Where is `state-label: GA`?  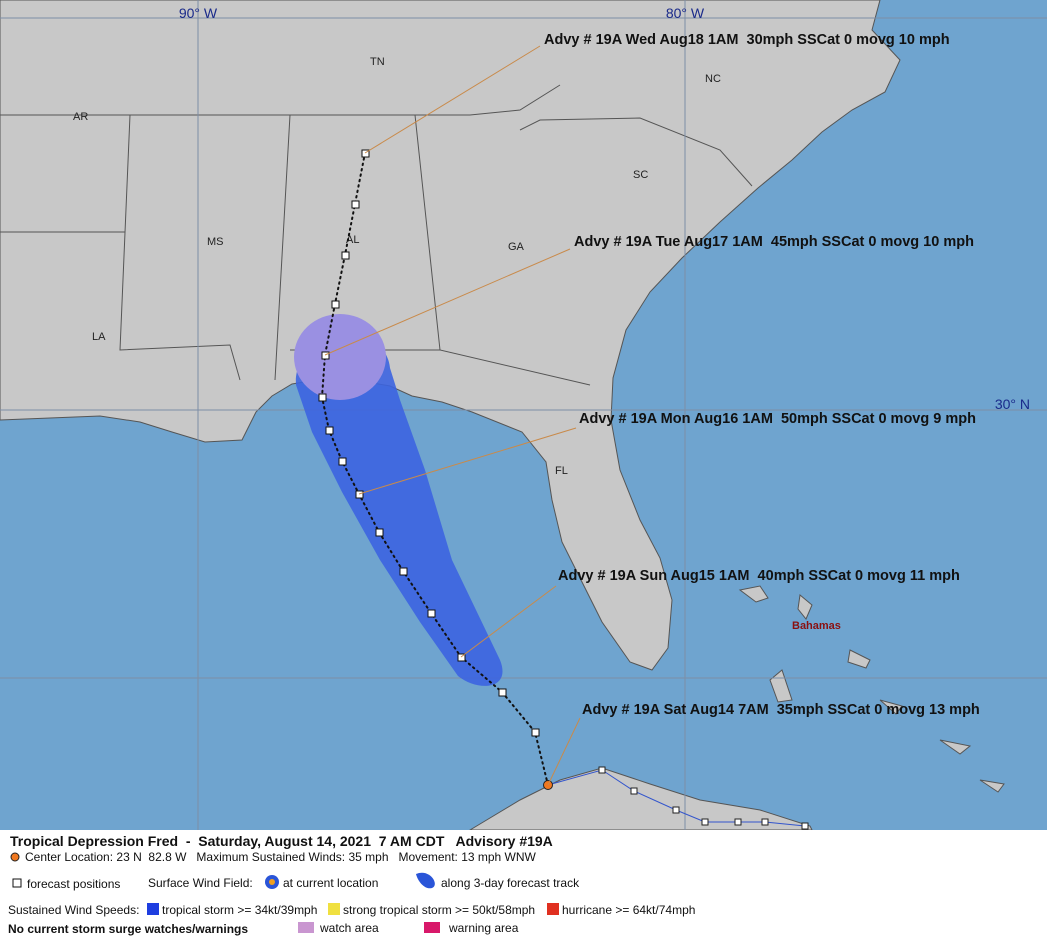
state-label: GA is located at coordinates (516, 247).